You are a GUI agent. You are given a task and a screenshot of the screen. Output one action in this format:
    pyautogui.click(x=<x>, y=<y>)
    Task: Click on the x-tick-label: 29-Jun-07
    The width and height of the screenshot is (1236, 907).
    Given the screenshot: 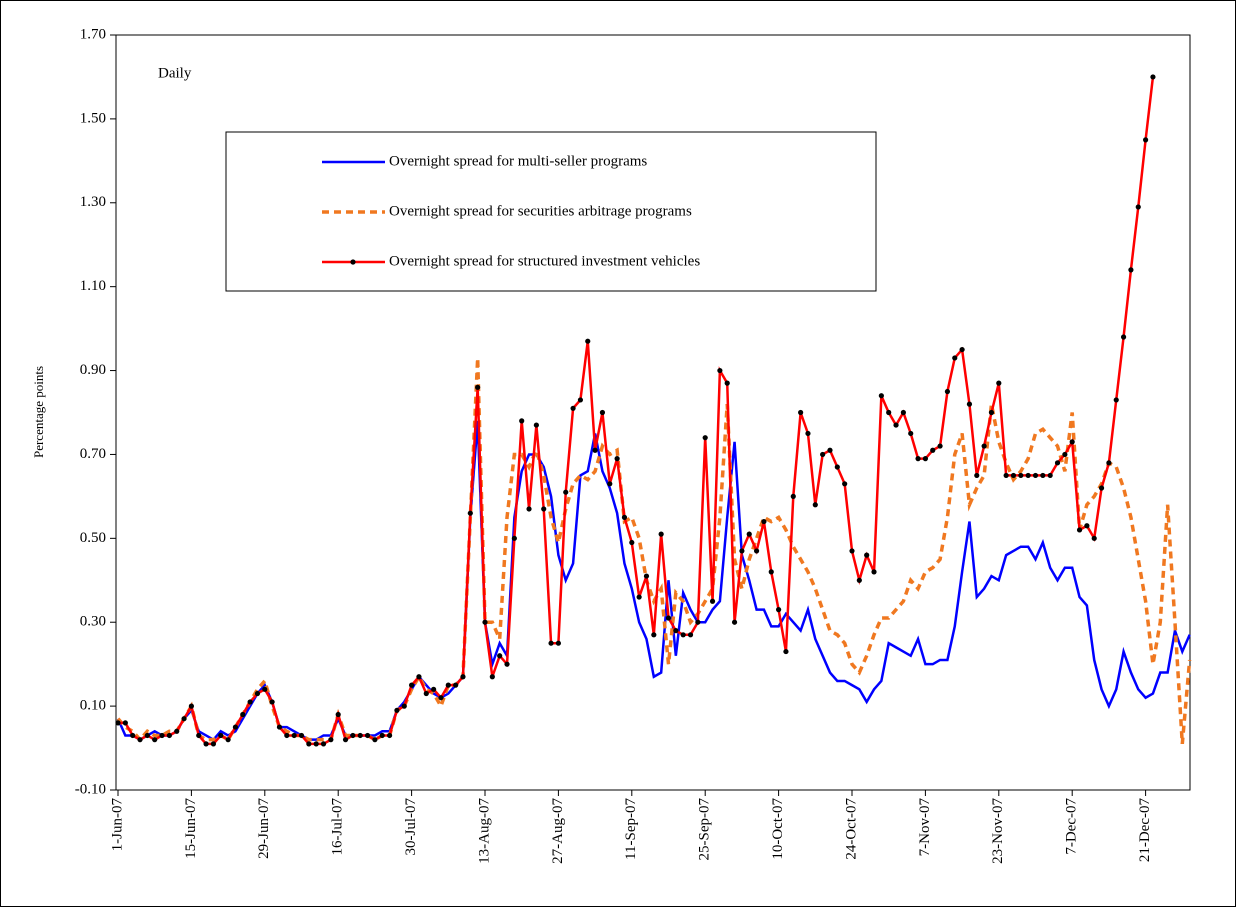 What is the action you would take?
    pyautogui.click(x=264, y=828)
    